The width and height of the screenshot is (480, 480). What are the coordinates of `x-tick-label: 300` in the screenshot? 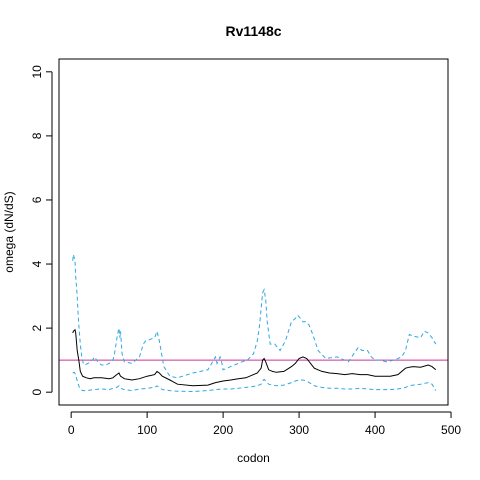 It's located at (299, 430).